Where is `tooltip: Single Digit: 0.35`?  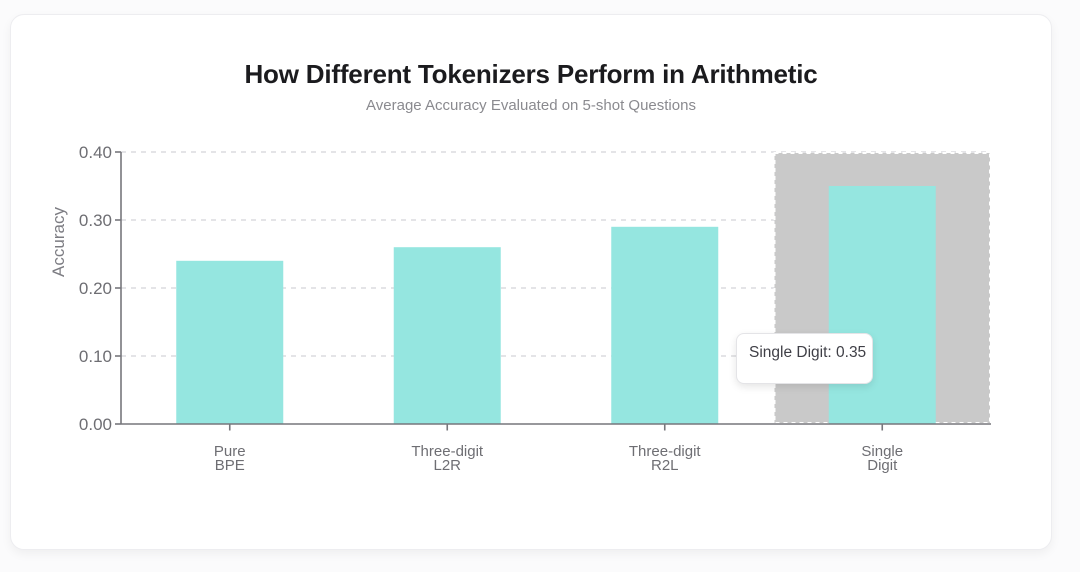 tooltip: Single Digit: 0.35 is located at coordinates (804, 358).